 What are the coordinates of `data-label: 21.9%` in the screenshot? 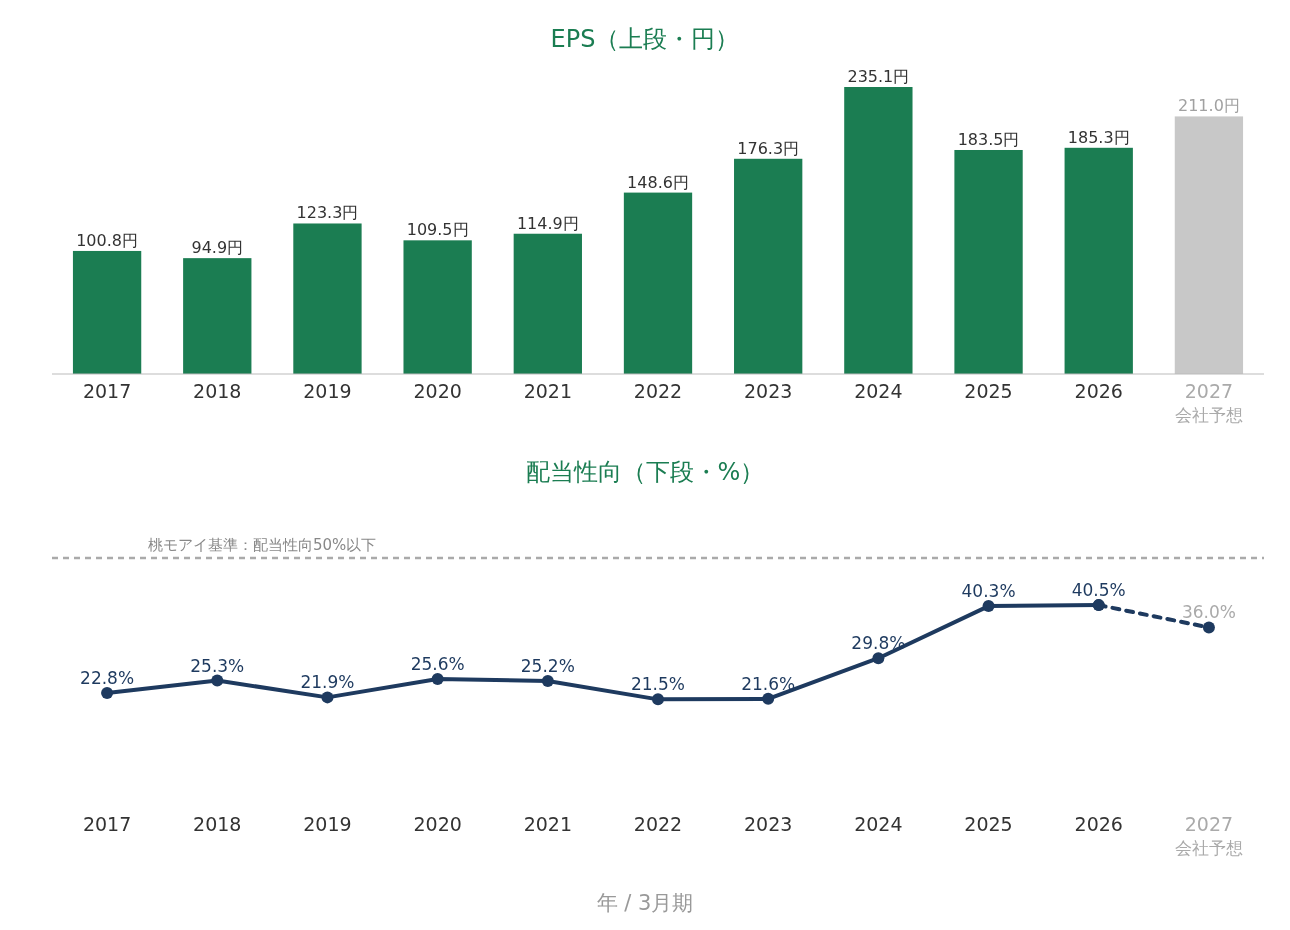 It's located at (327, 682).